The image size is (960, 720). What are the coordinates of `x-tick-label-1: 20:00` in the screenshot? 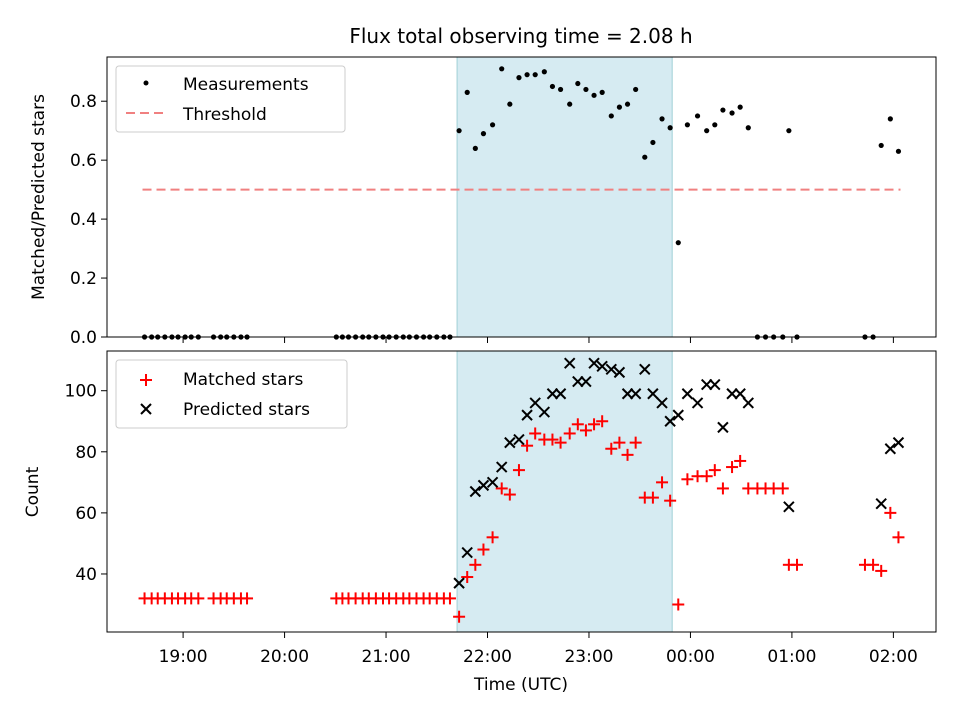 It's located at (284, 657).